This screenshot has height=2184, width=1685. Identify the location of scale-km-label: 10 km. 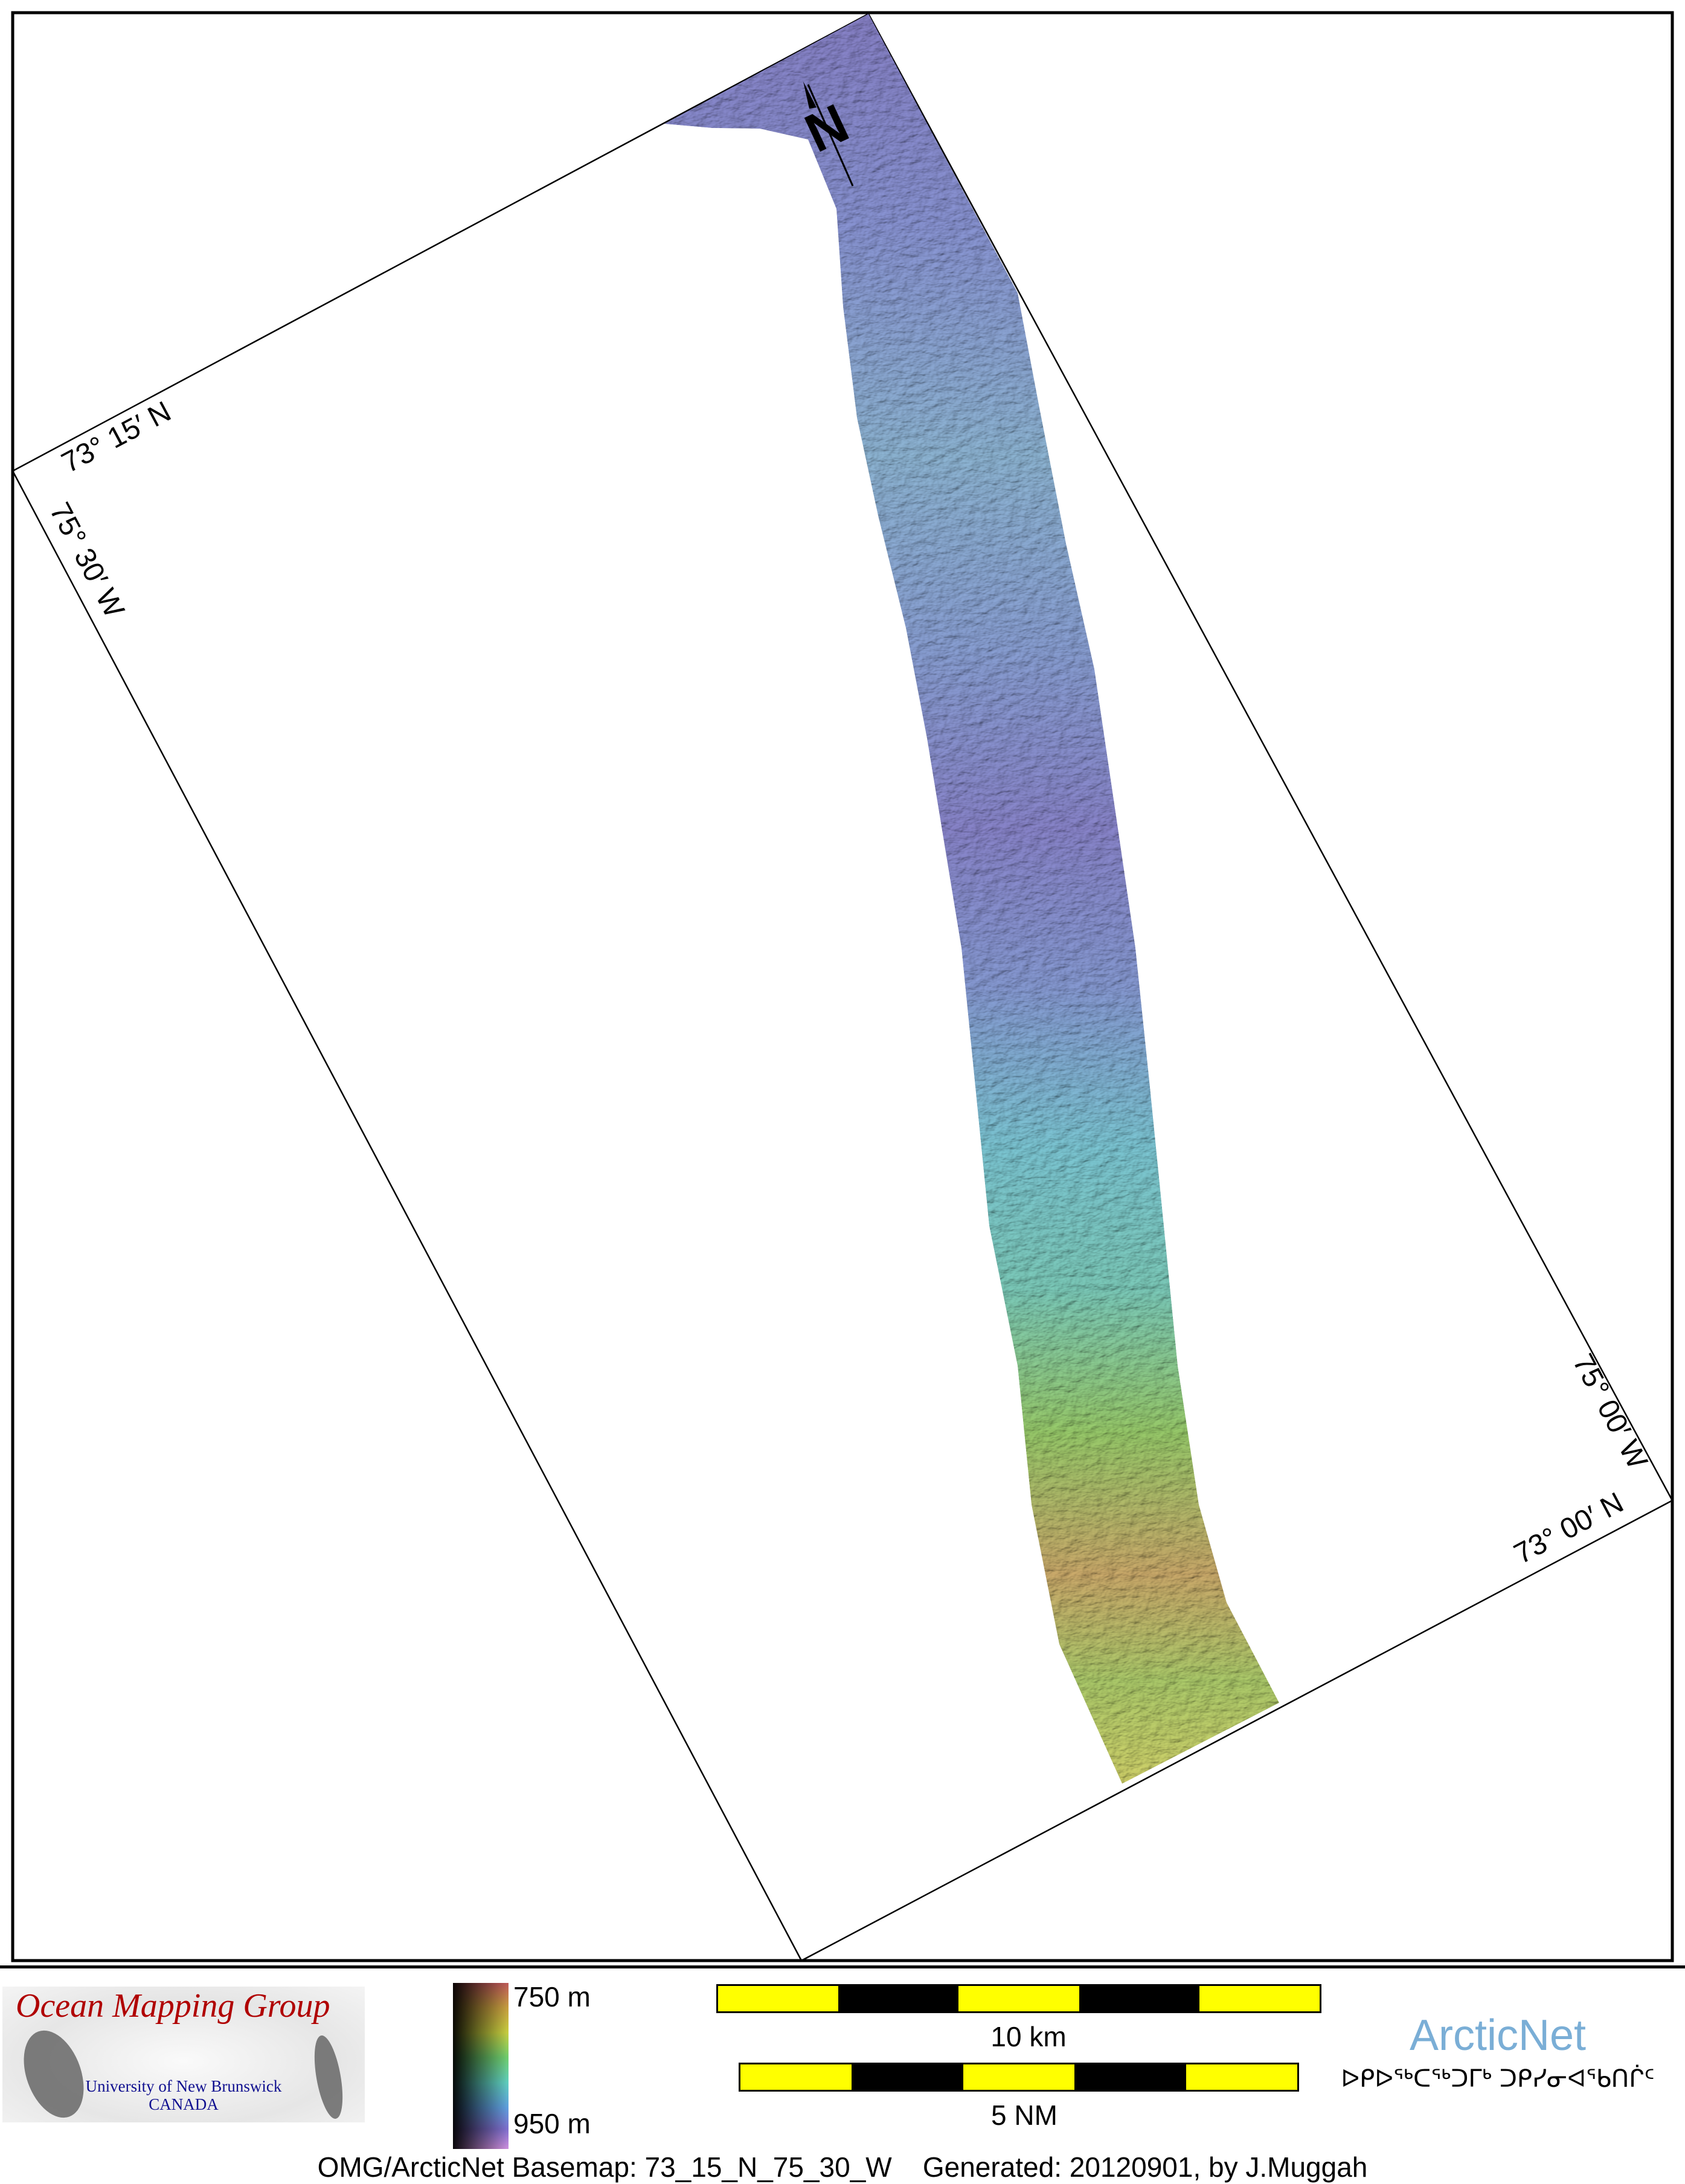
(1028, 2036).